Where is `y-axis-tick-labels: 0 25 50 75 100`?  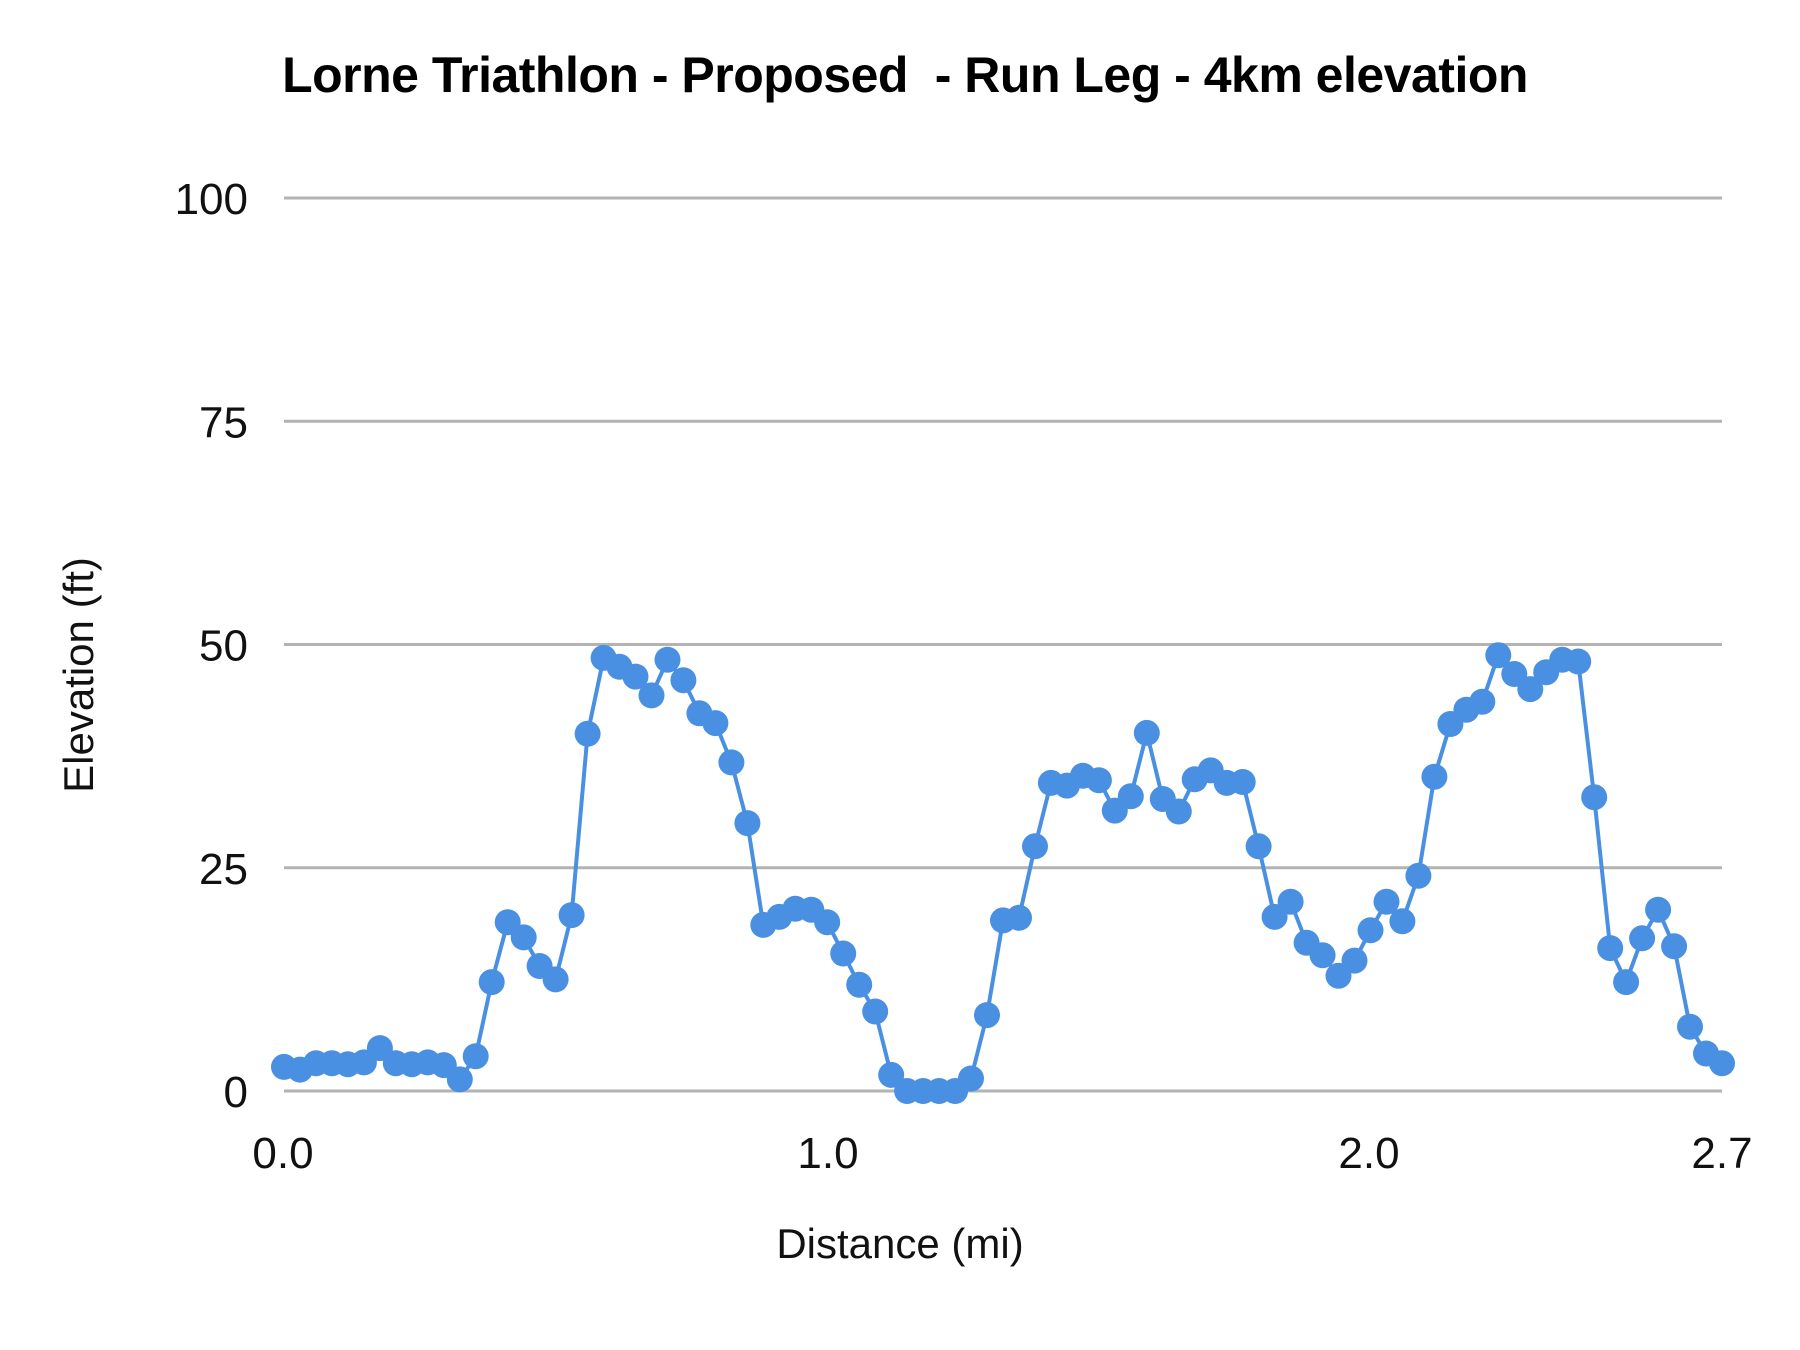 y-axis-tick-labels: 0 25 50 75 100 is located at coordinates (211, 646).